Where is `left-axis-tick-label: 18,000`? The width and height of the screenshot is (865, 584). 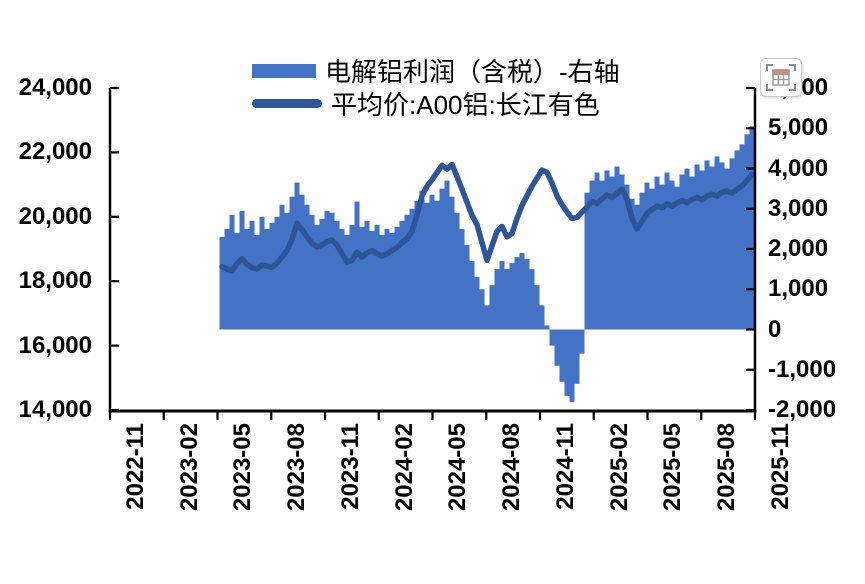
left-axis-tick-label: 18,000 is located at coordinates (55, 281).